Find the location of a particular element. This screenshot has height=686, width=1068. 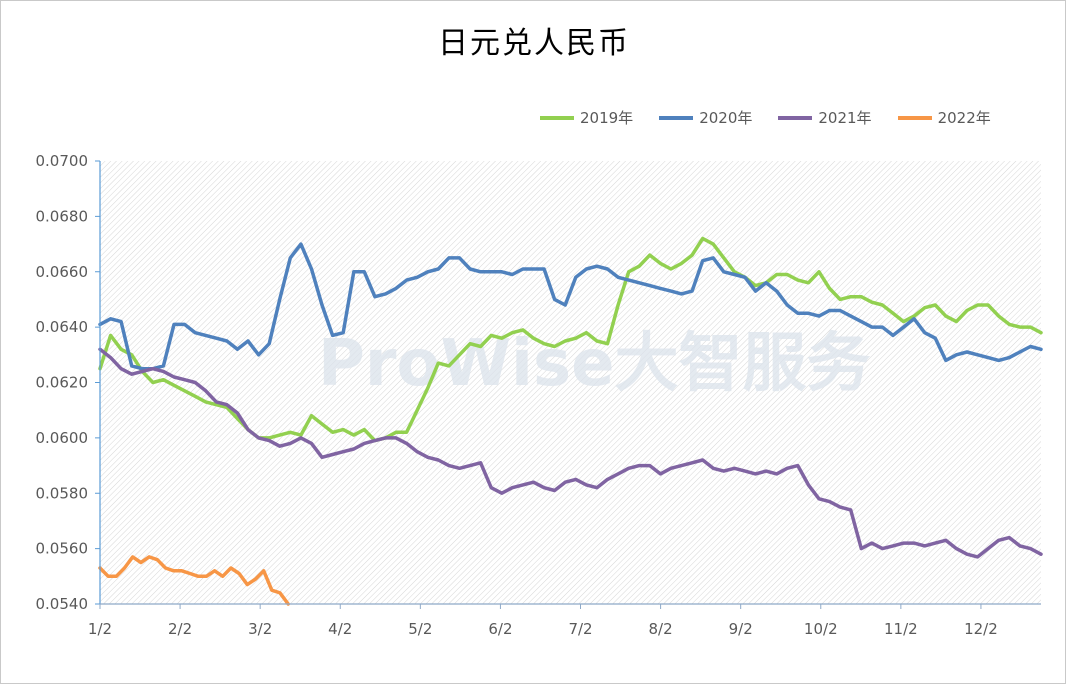

x-tick-label: 5/2 is located at coordinates (420, 629).